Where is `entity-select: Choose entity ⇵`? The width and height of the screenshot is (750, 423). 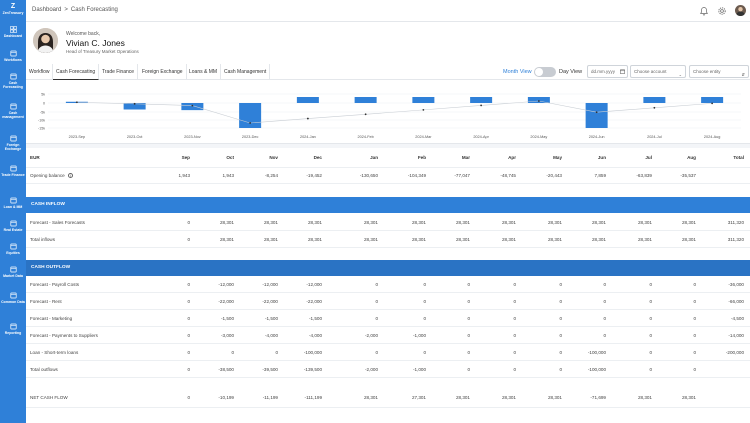
entity-select: Choose entity ⇵ is located at coordinates (719, 71).